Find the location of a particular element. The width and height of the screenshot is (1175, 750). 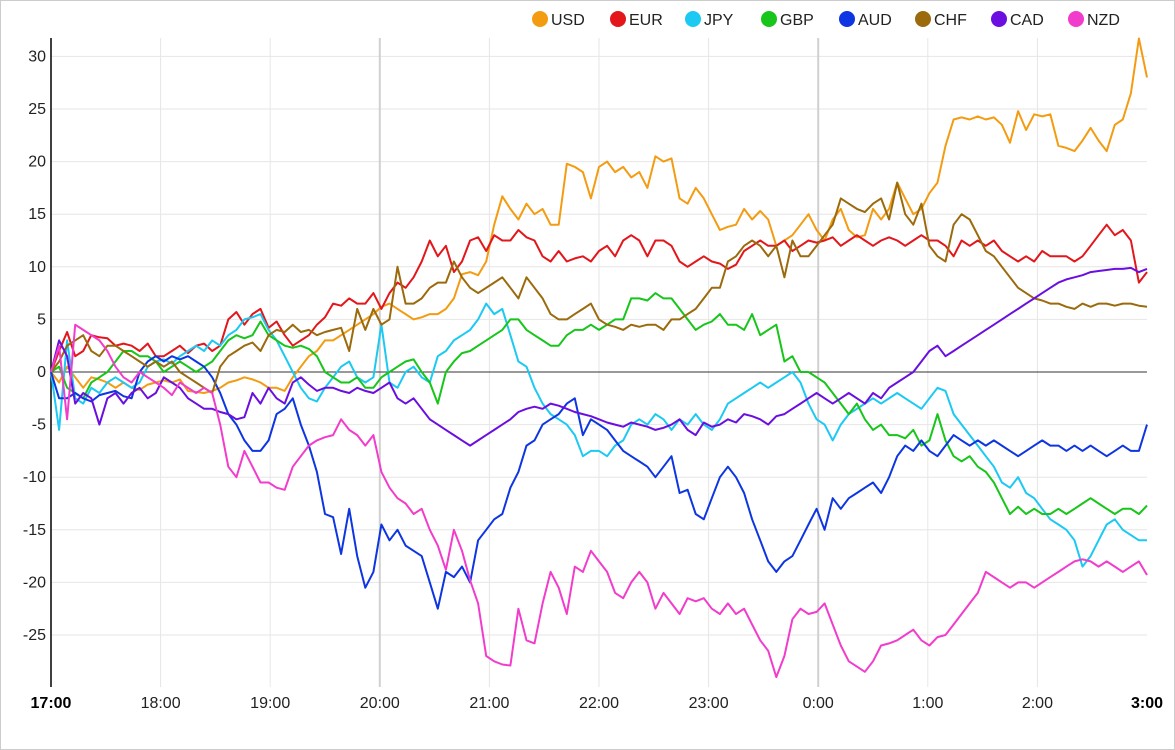

y-tick-label: 10 is located at coordinates (37, 267).